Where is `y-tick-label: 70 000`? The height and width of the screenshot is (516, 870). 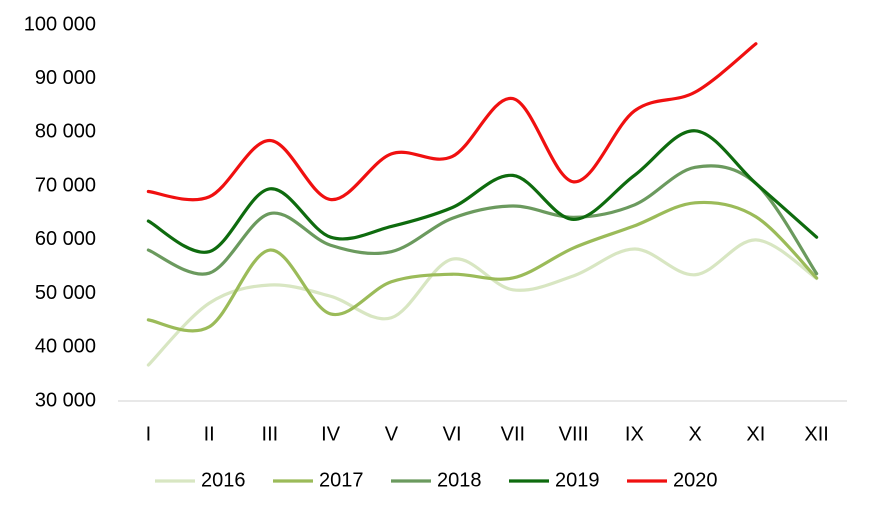 y-tick-label: 70 000 is located at coordinates (65, 185).